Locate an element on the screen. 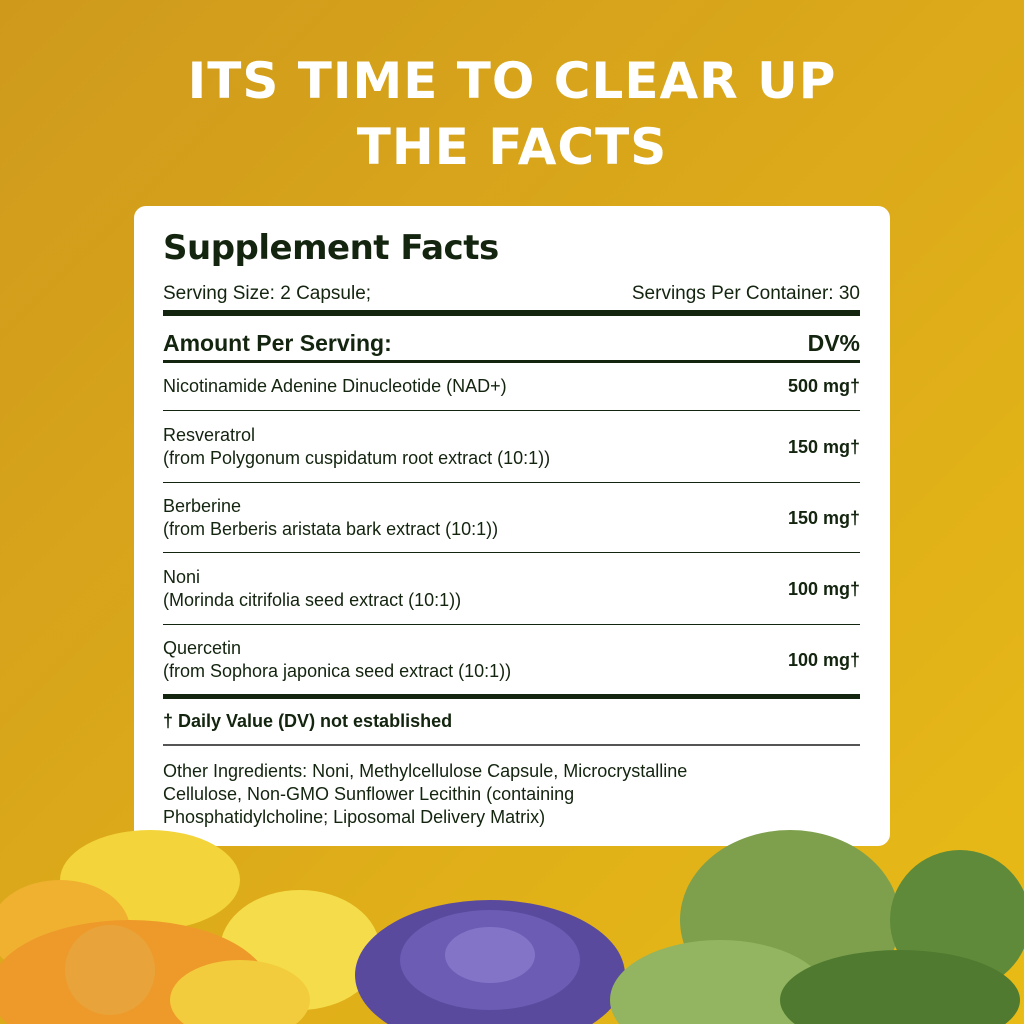  headline: ITS TIME TO CLEAR UP THE FACTS is located at coordinates (512, 114).